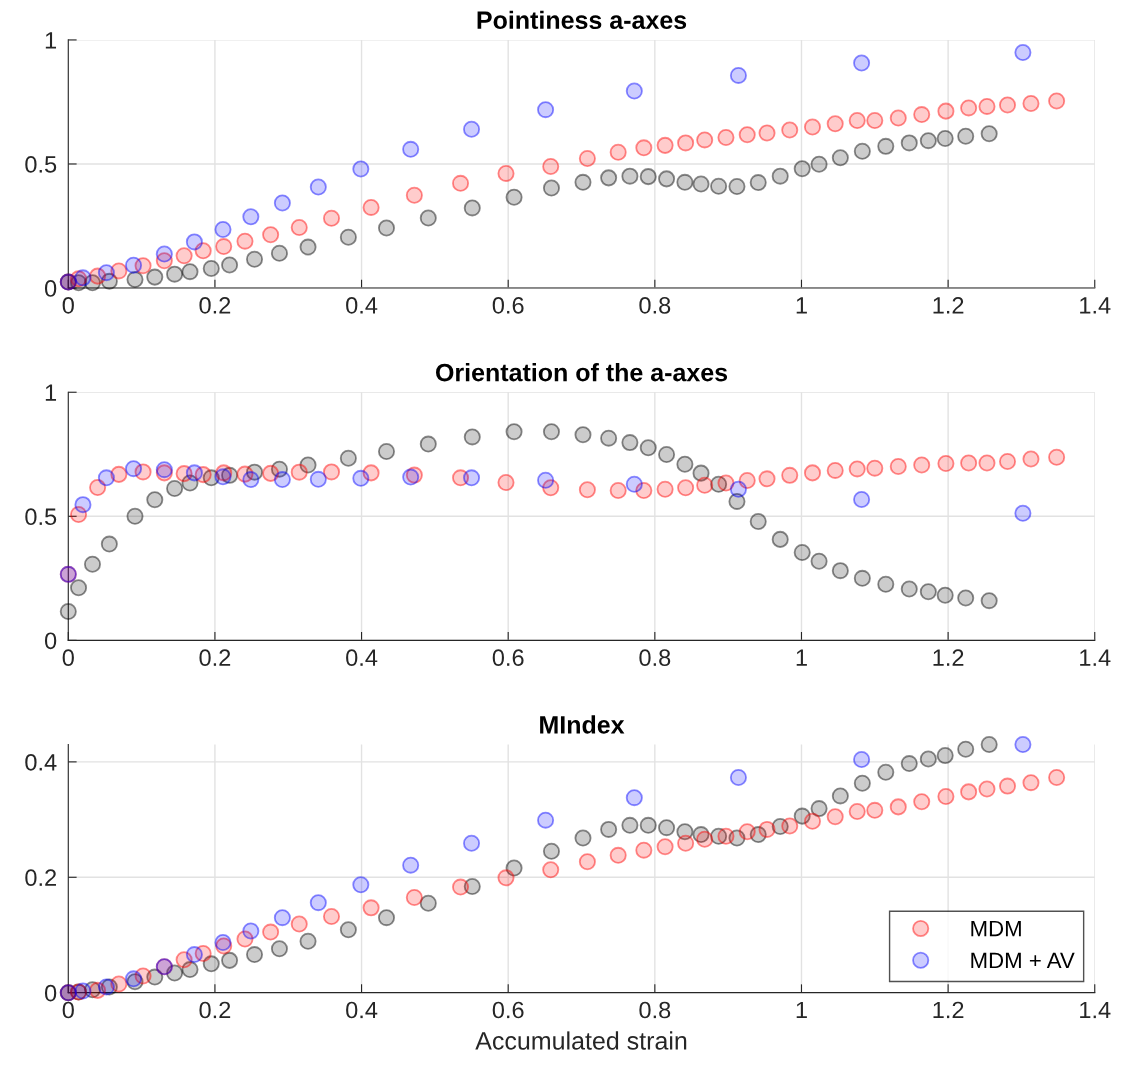 This screenshot has width=1138, height=1079. Describe the element at coordinates (41, 762) in the screenshot. I see `y-tick-label: 0.4` at that location.